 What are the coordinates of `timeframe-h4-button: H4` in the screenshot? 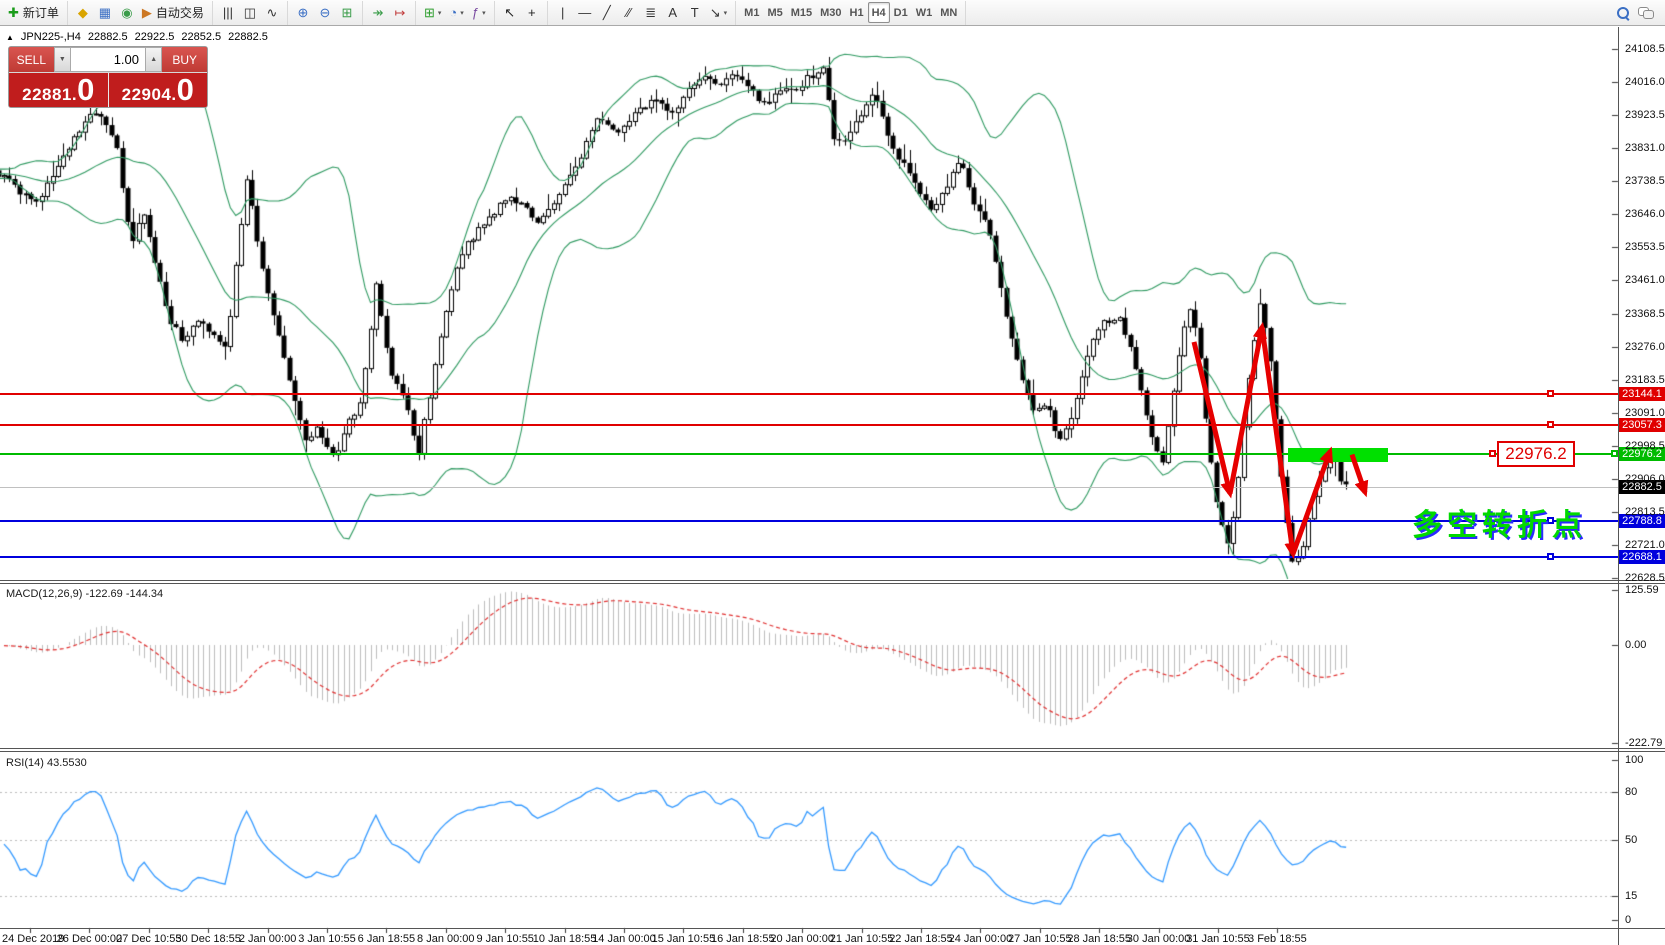 It's located at (878, 12).